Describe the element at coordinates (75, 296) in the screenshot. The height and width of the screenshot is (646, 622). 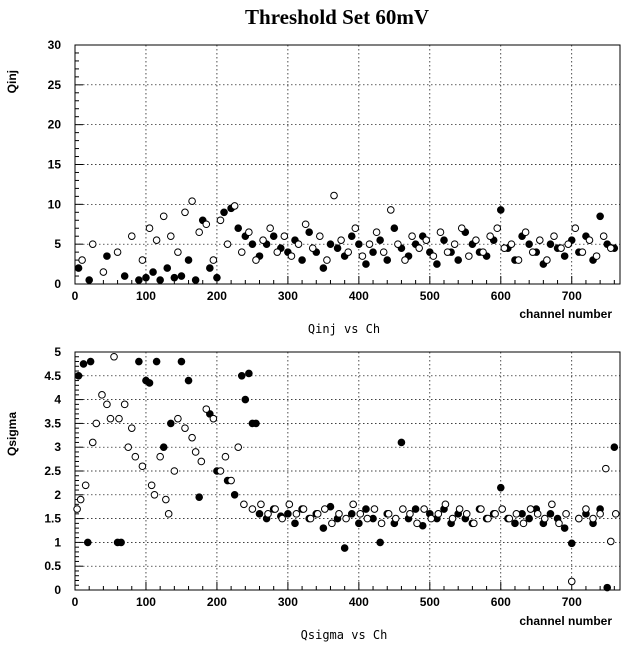
I see `x-tick-label: 0` at that location.